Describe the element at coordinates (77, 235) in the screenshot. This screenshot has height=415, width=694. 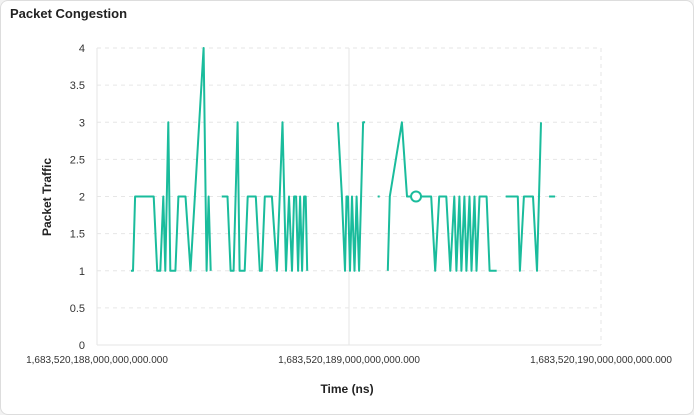
I see `y-tick-label: 1.5` at that location.